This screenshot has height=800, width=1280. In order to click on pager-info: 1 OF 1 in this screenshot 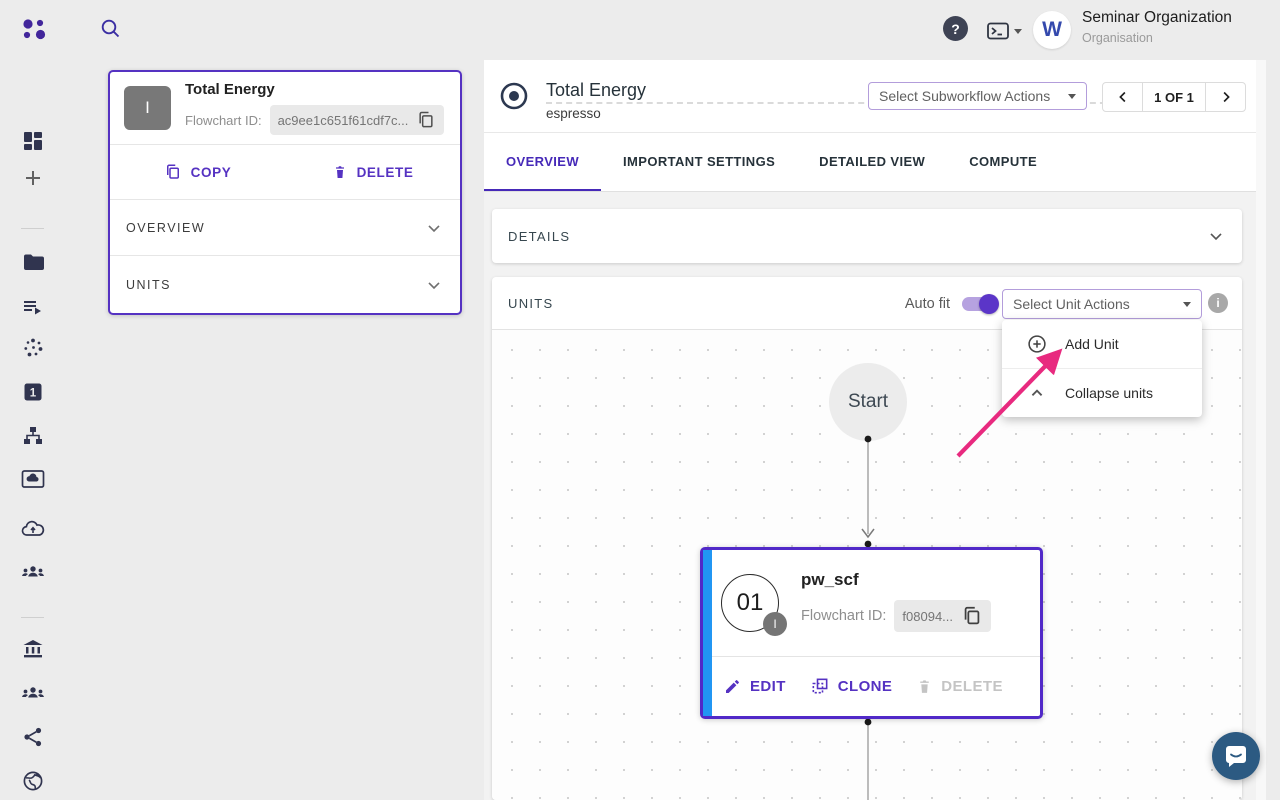, I will do `click(1174, 97)`.